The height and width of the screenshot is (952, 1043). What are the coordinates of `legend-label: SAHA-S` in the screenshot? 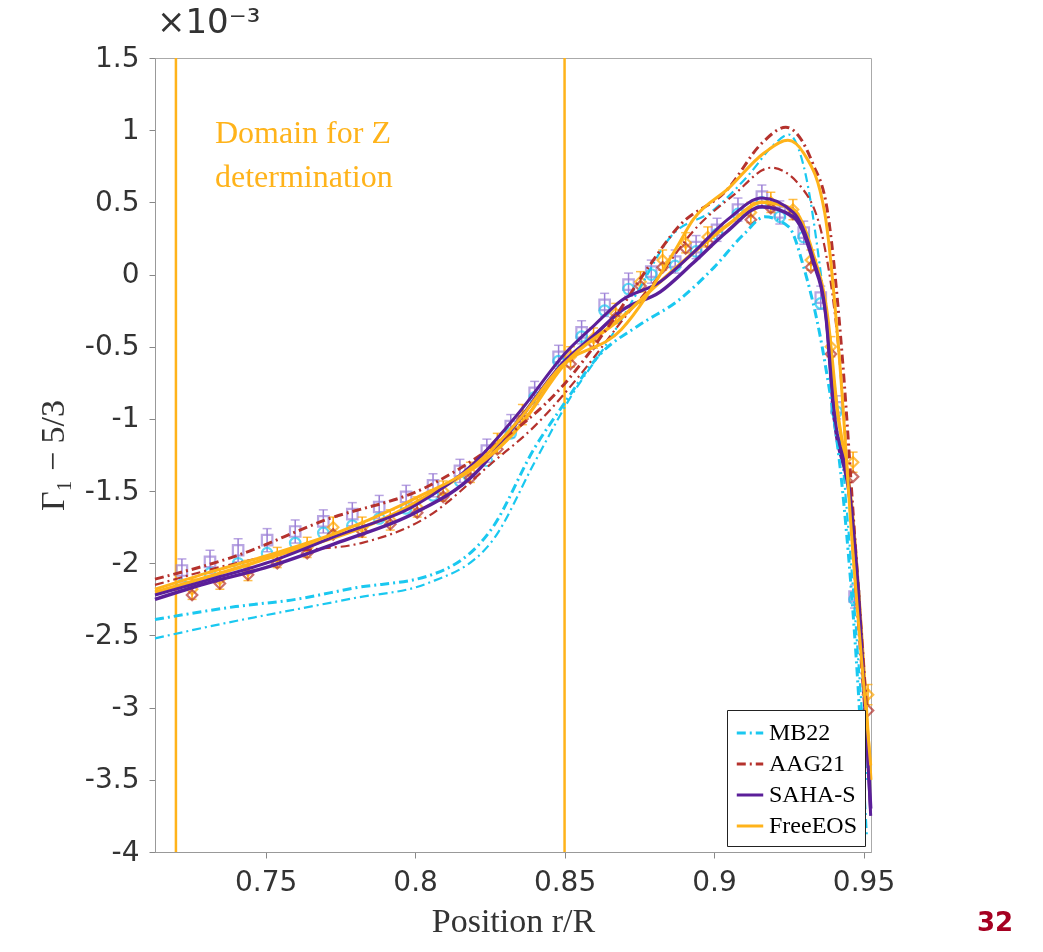 It's located at (812, 794).